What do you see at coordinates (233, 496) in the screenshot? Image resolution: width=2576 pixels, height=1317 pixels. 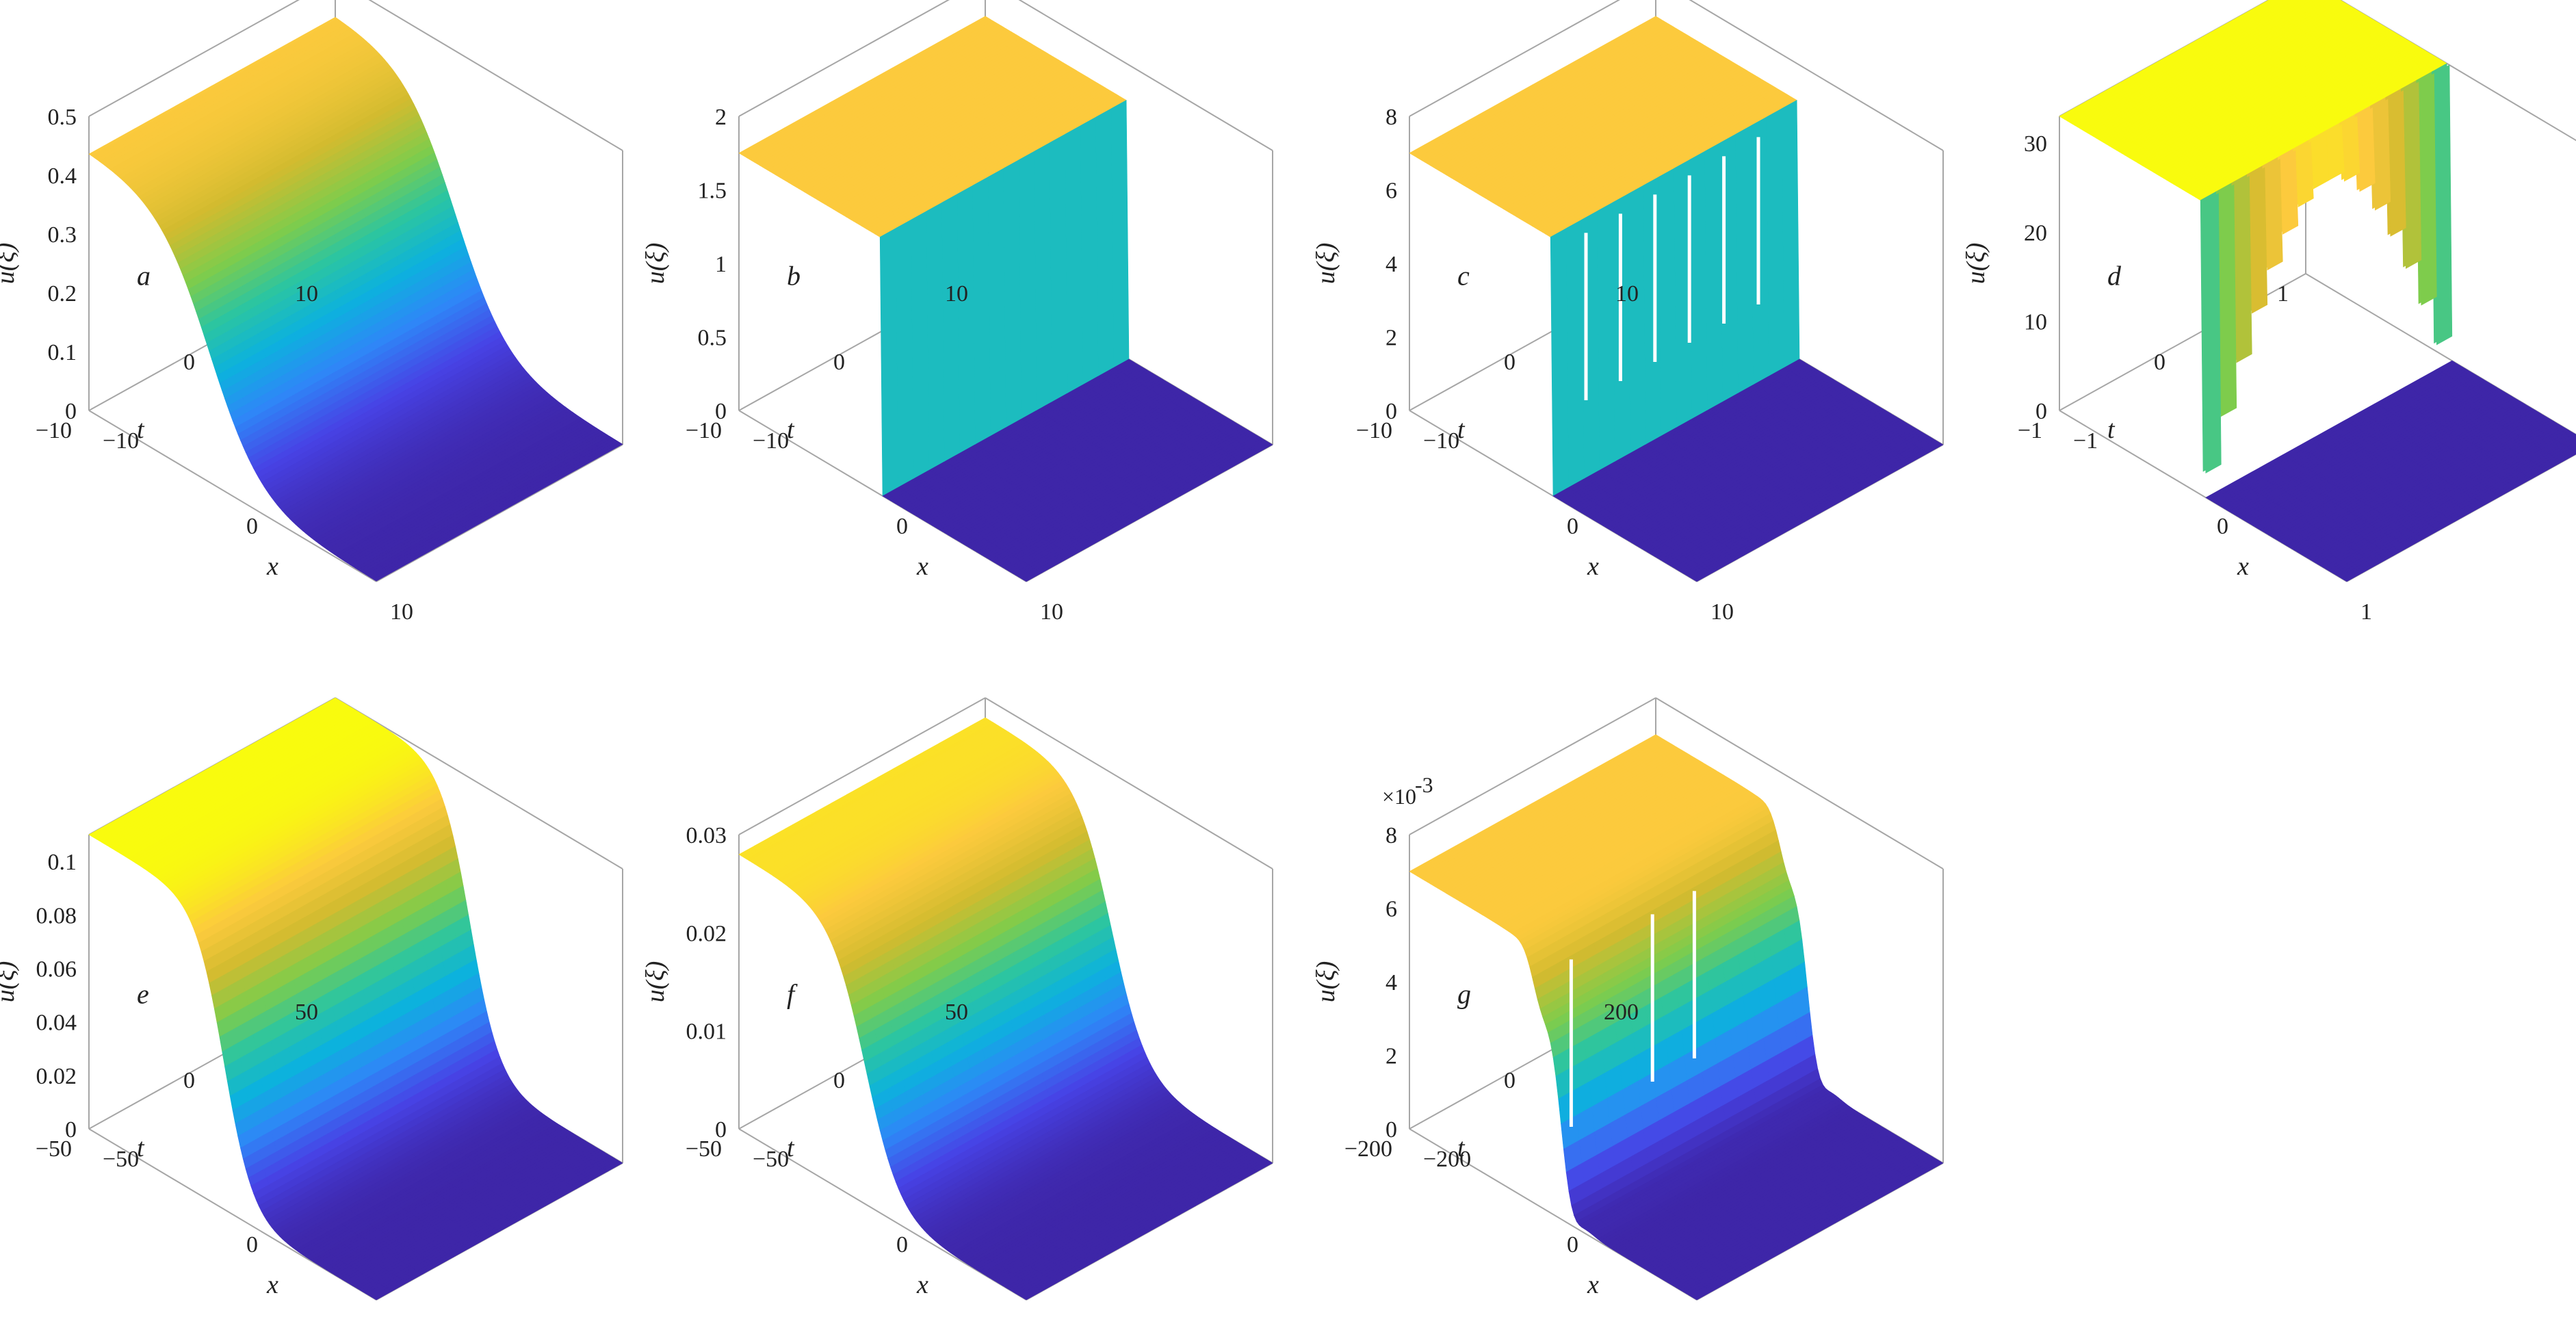 I see `box-edge-front-x` at bounding box center [233, 496].